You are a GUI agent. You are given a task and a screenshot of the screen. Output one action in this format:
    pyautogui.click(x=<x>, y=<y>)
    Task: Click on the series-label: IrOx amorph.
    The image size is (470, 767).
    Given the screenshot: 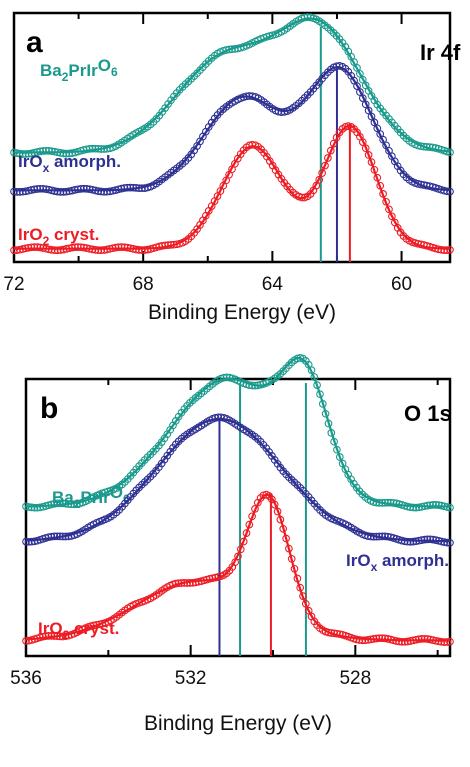 What is the action you would take?
    pyautogui.click(x=397, y=562)
    